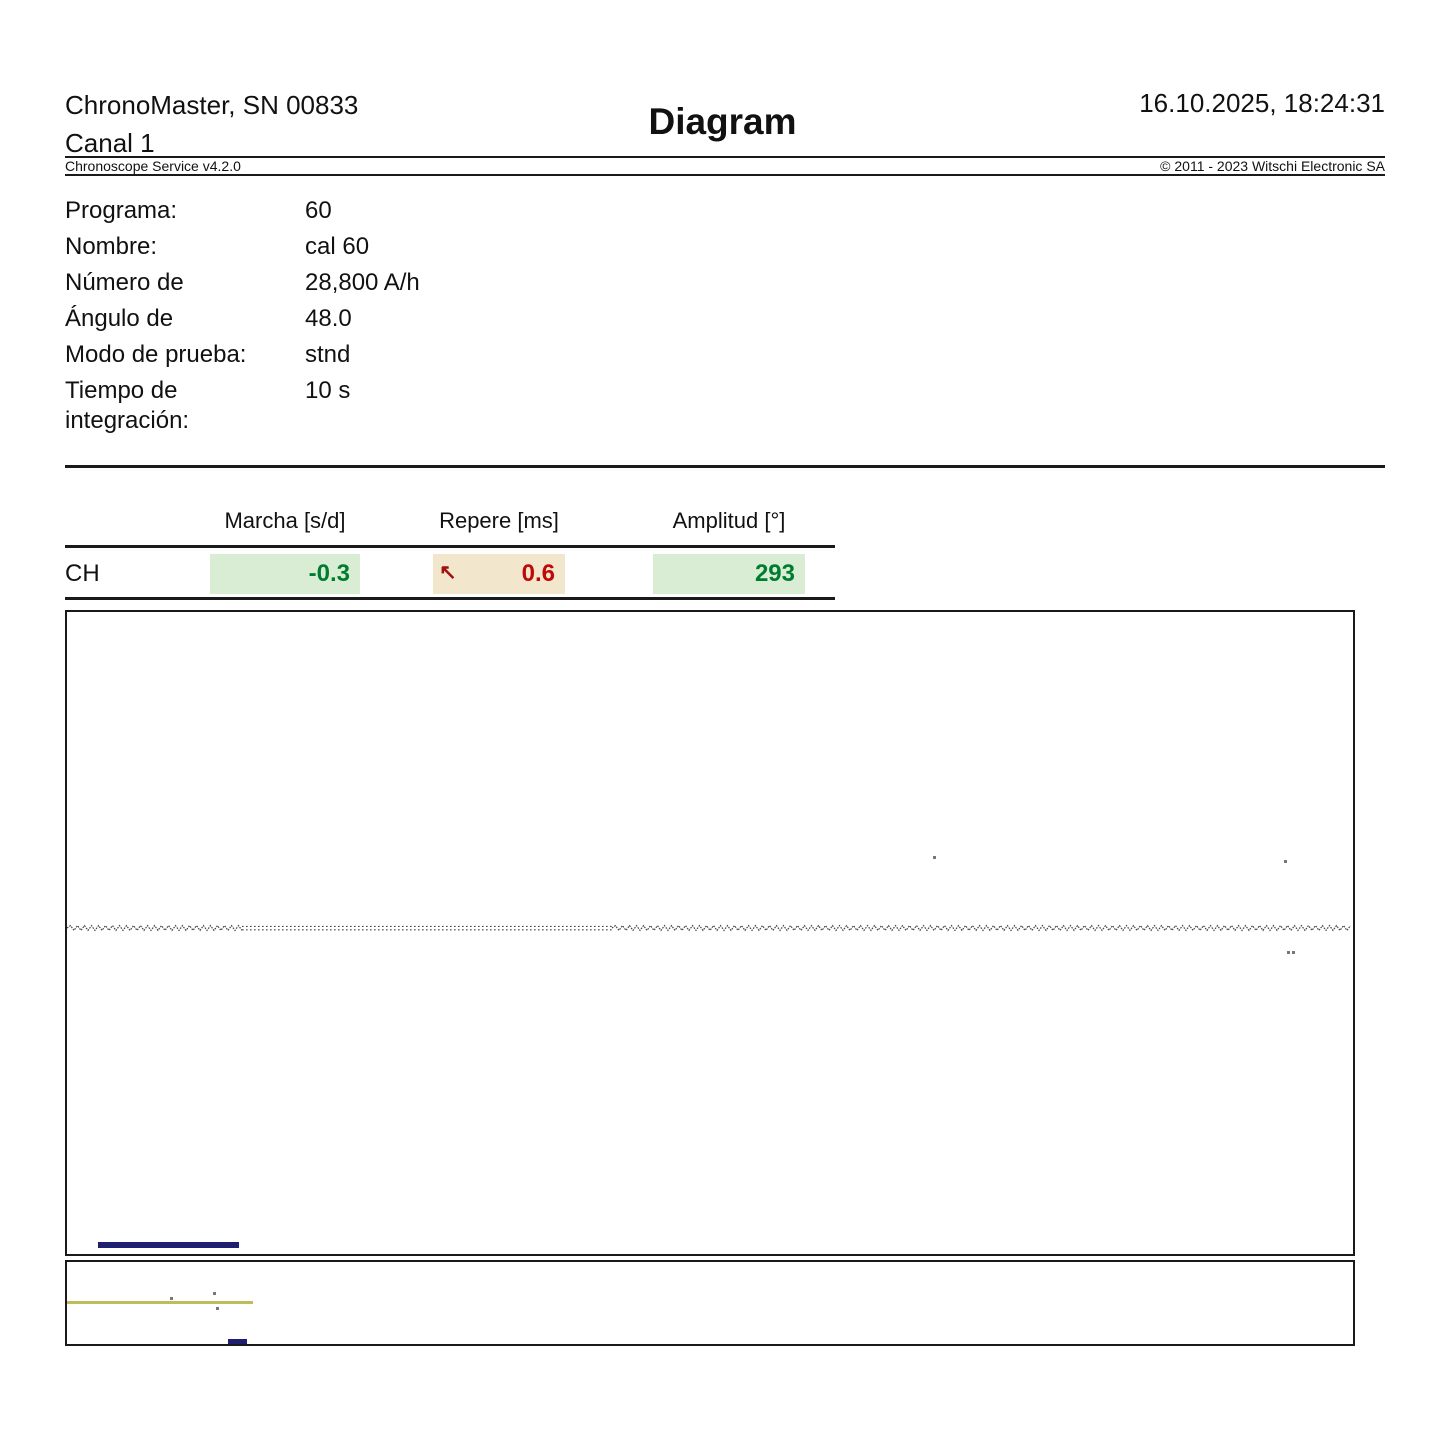  I want to click on param-row-tiempo: Tiempo de integración: 10 s, so click(415, 403).